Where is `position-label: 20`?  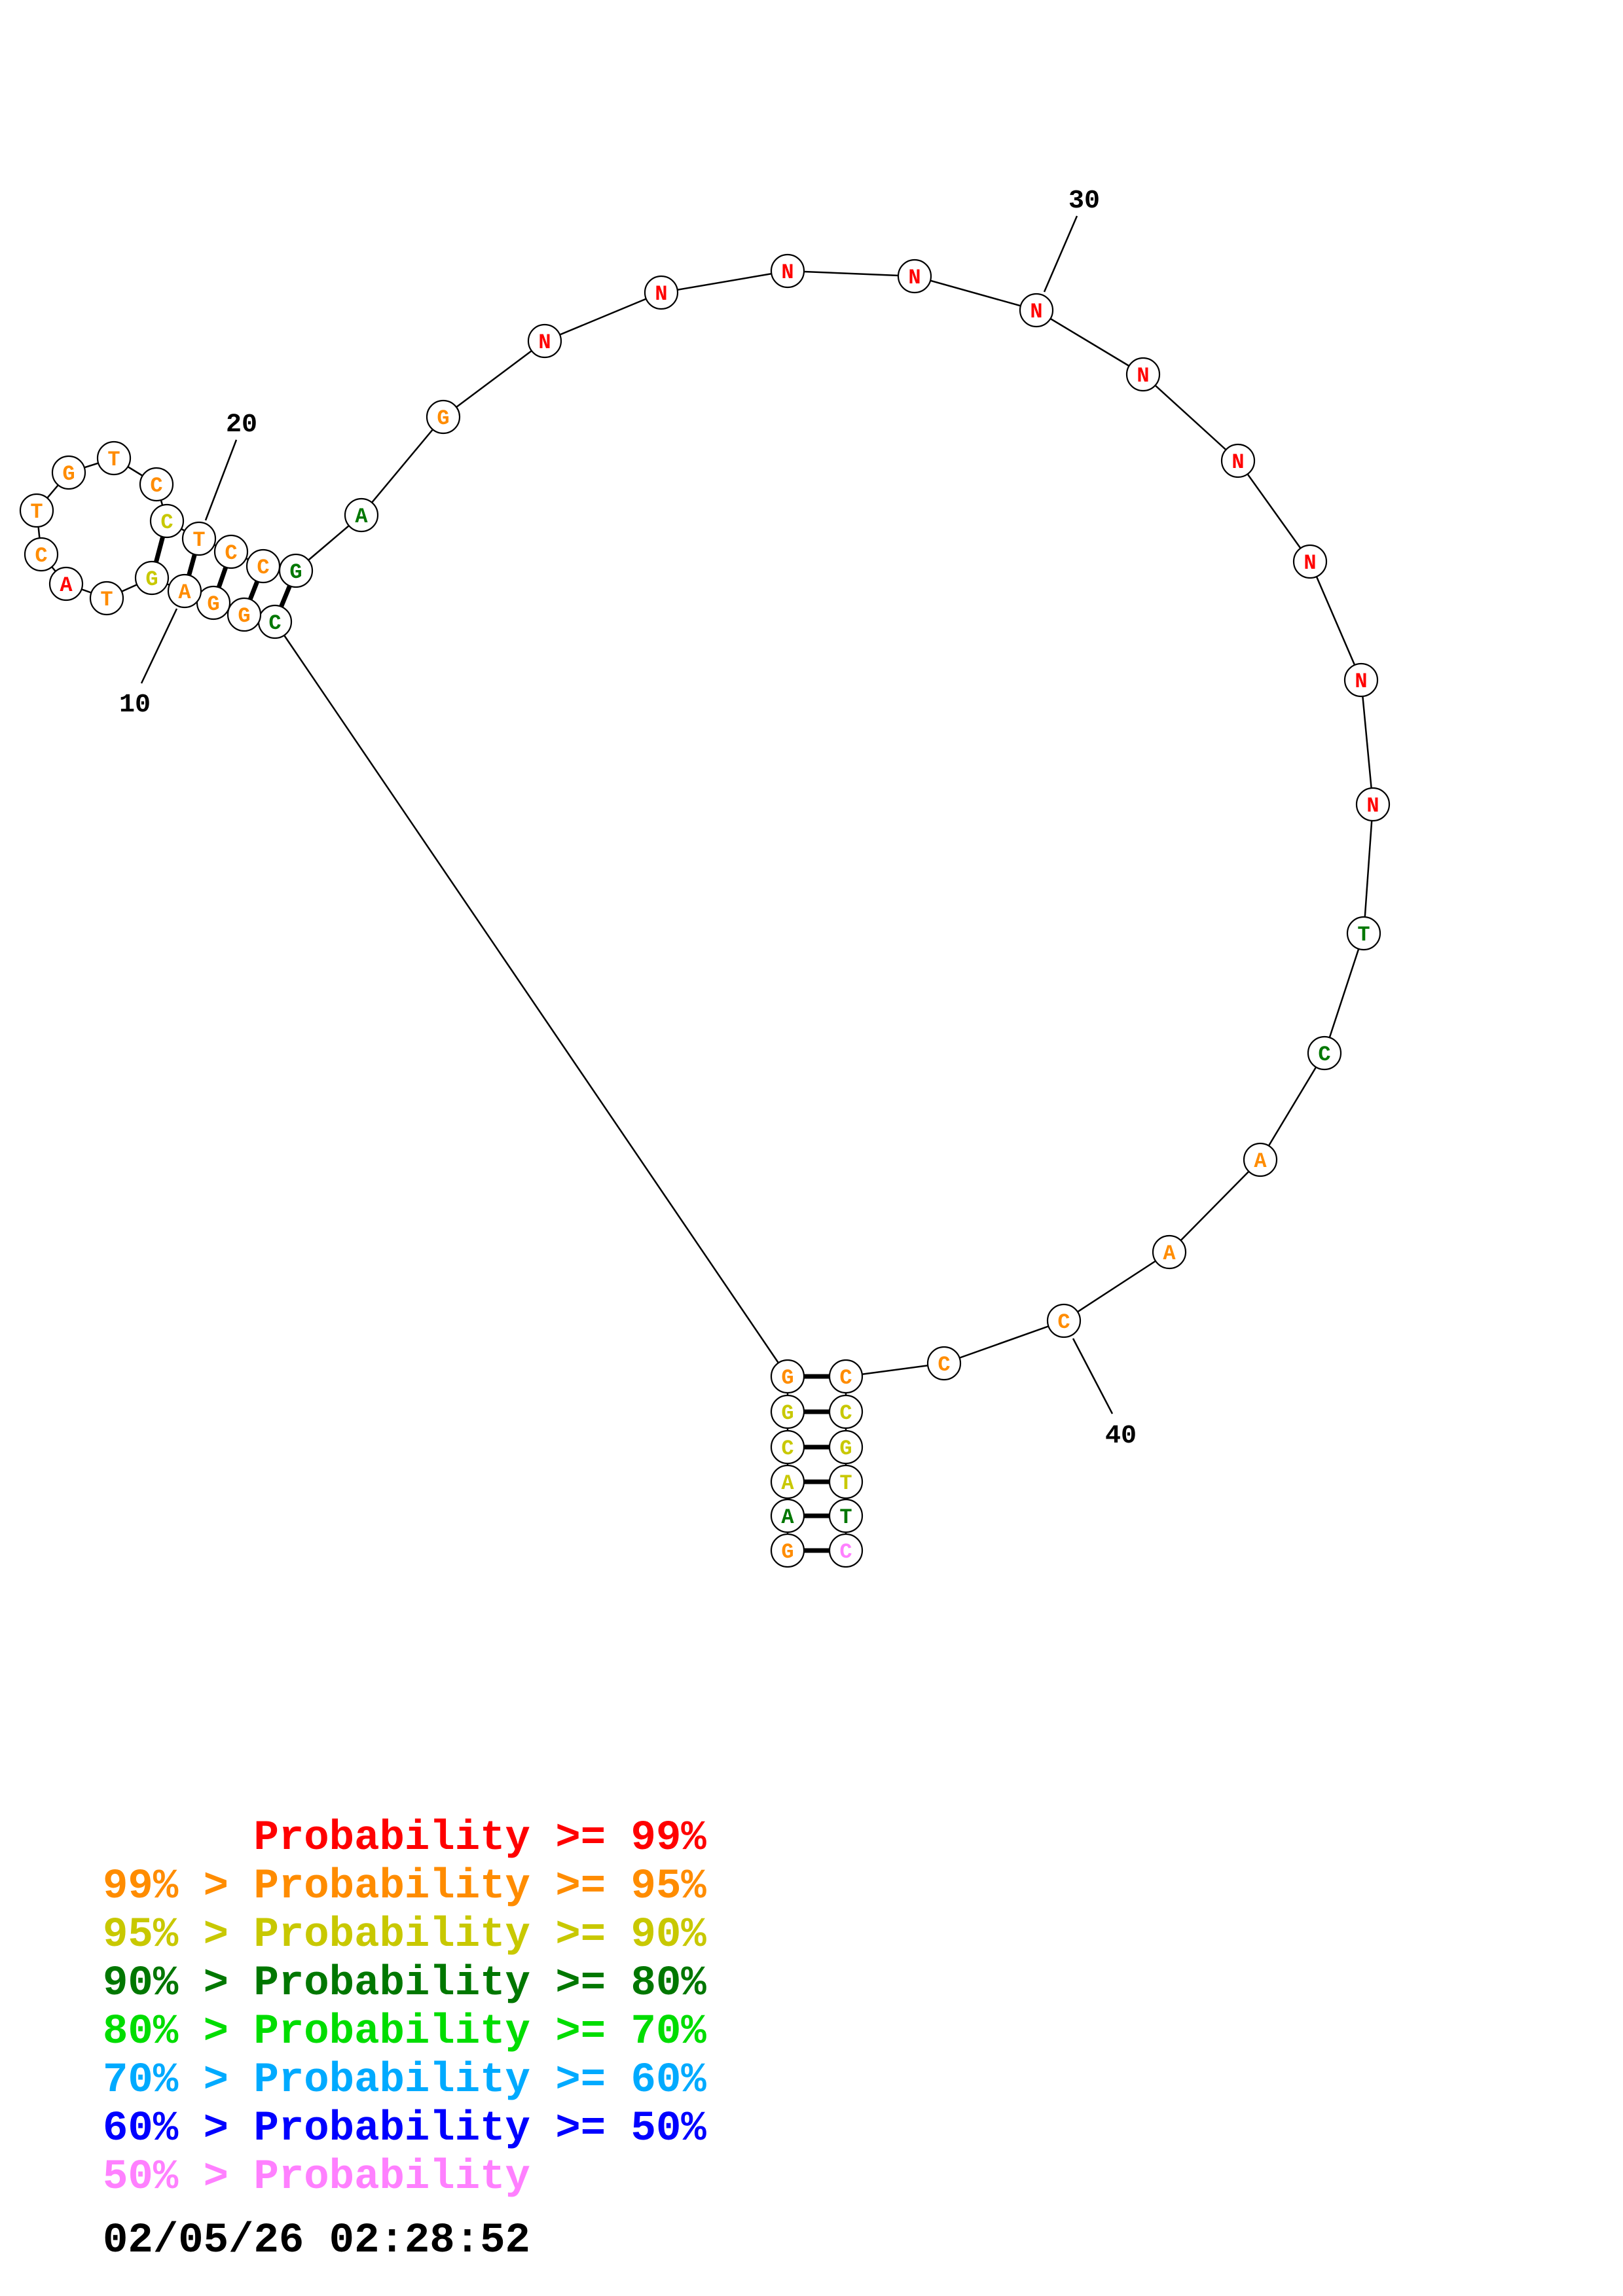
position-label: 20 is located at coordinates (241, 425).